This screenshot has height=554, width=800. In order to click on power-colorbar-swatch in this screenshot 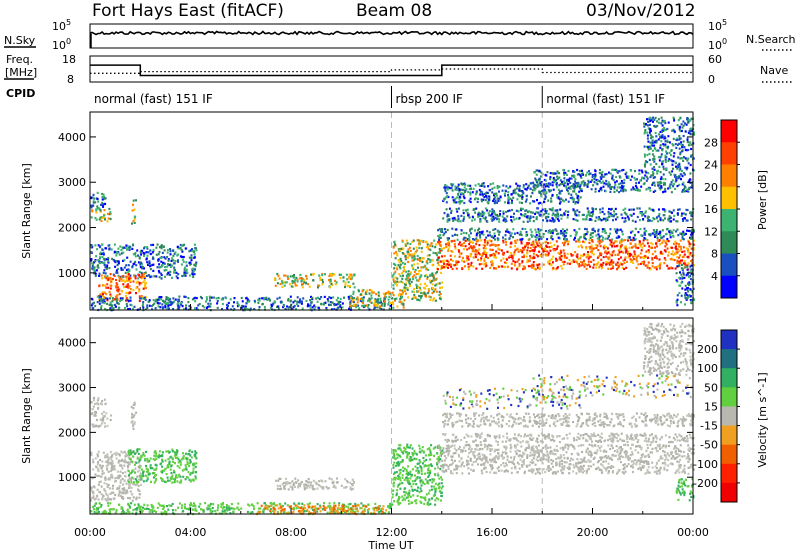, I will do `click(729, 287)`.